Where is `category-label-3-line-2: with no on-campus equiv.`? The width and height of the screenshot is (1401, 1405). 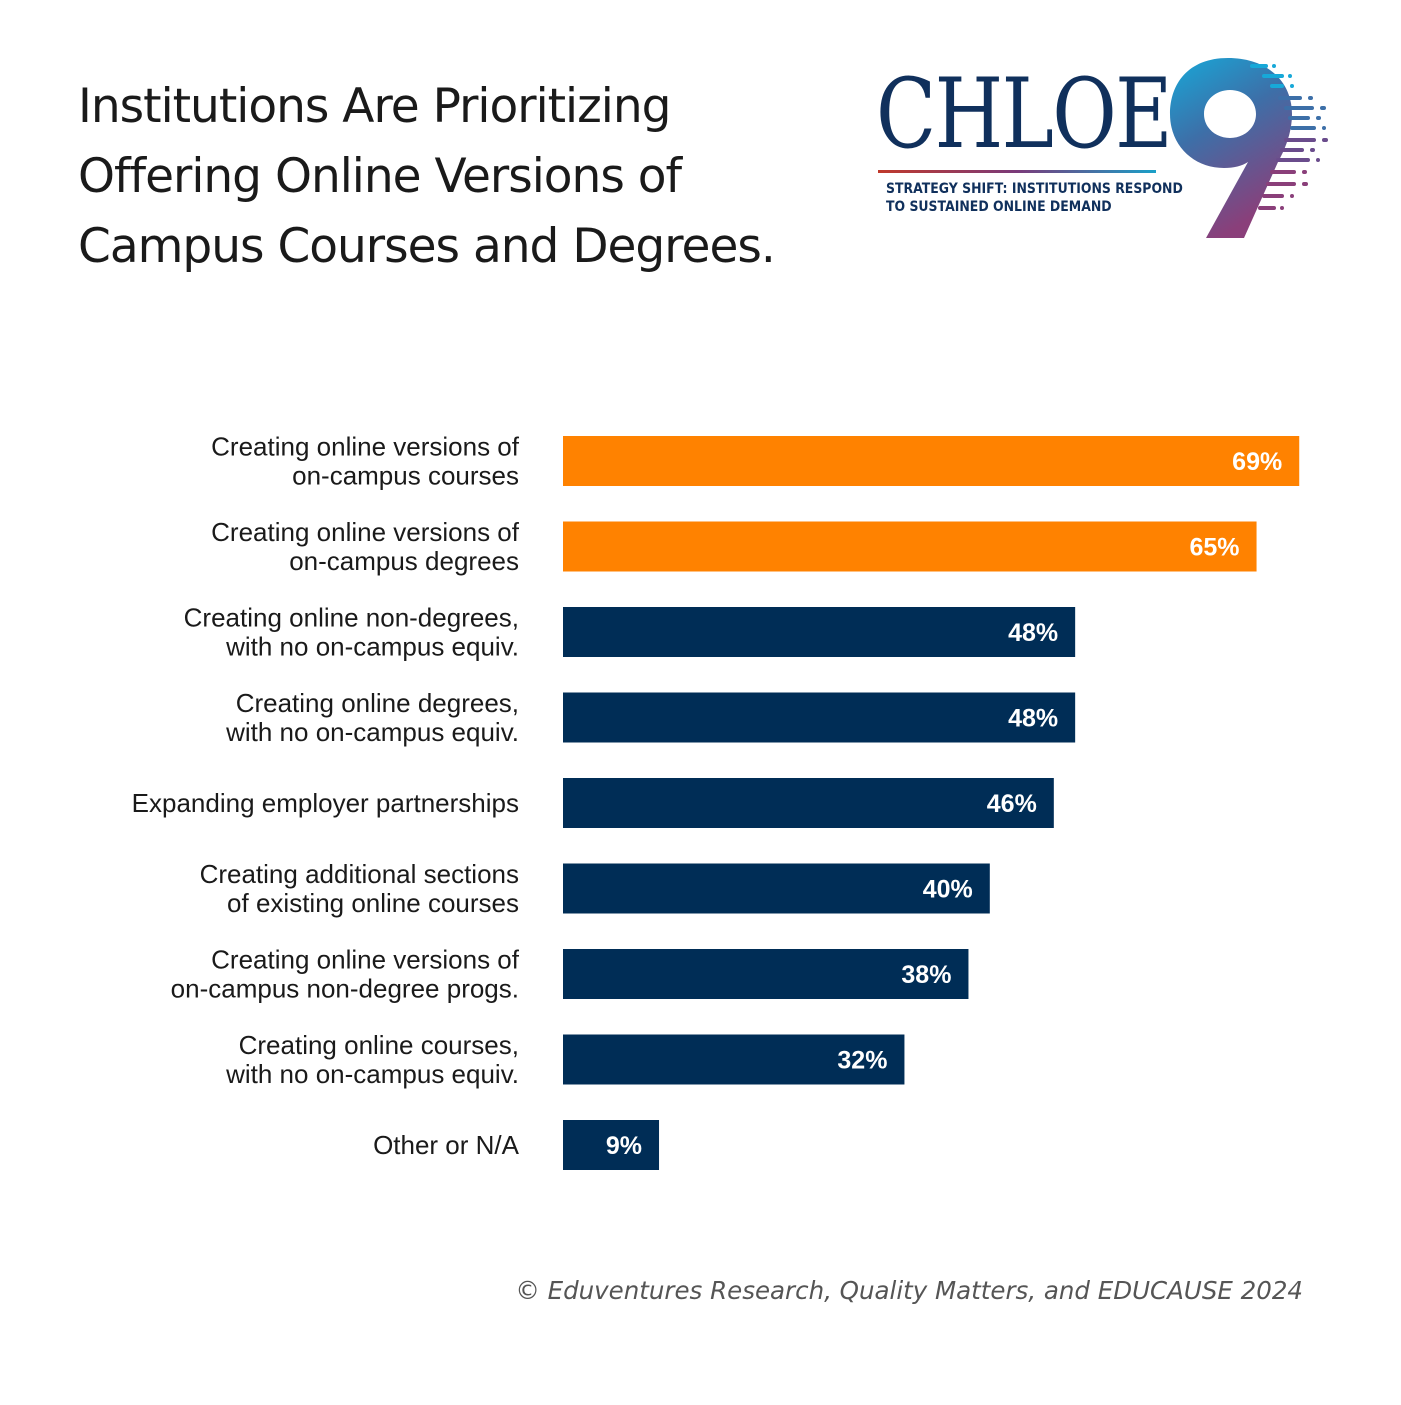
category-label-3-line-2: with no on-campus equiv. is located at coordinates (372, 647).